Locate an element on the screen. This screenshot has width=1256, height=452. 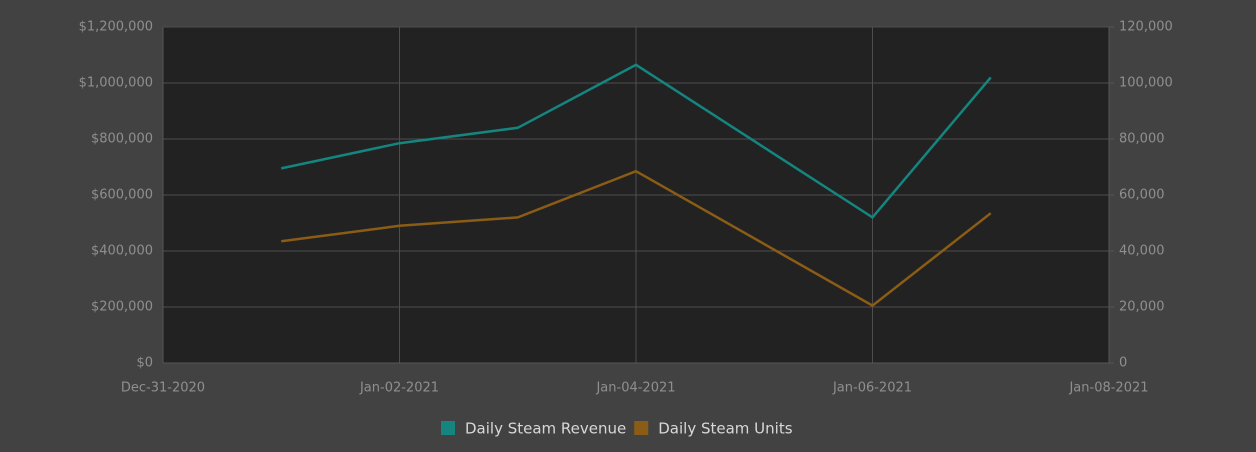
x-tick-label: Jan-02-2021 is located at coordinates (399, 388).